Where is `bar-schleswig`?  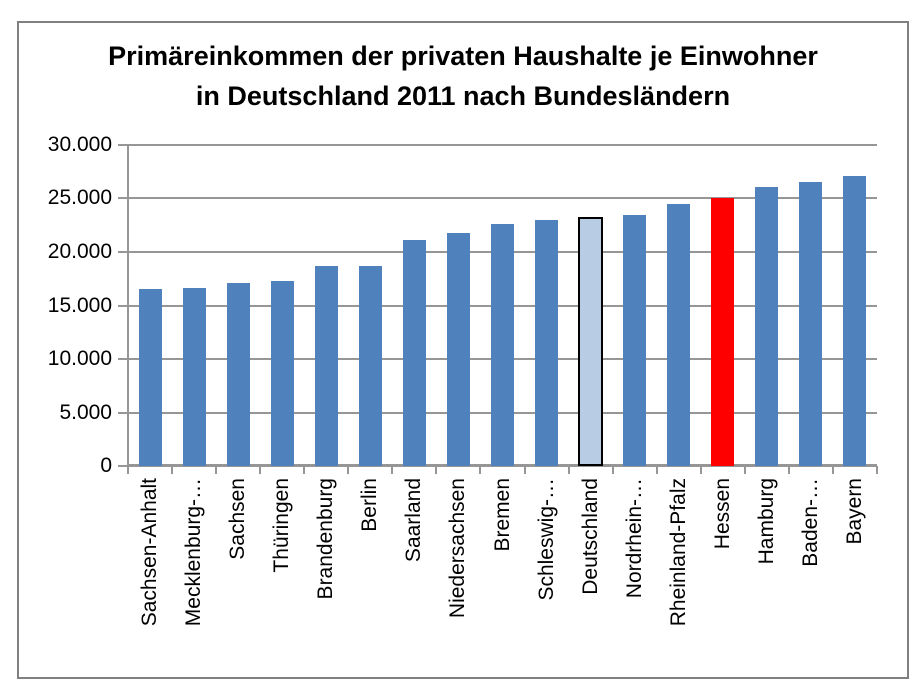
bar-schleswig is located at coordinates (547, 343).